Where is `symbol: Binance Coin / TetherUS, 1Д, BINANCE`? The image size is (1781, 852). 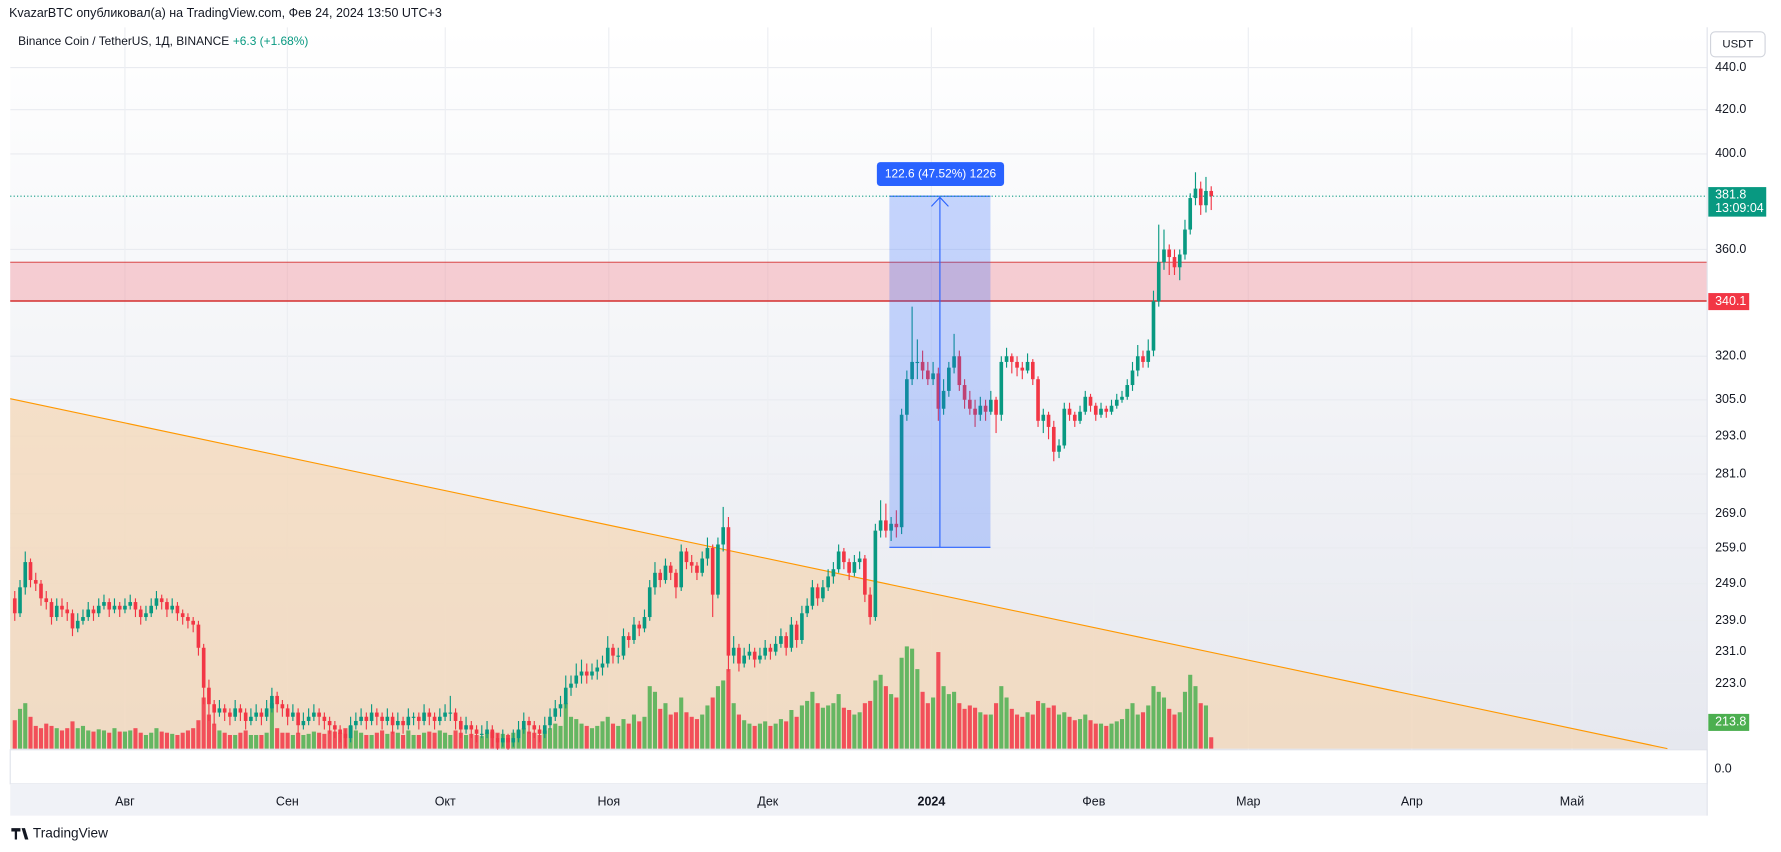 symbol: Binance Coin / TetherUS, 1Д, BINANCE is located at coordinates (123, 41).